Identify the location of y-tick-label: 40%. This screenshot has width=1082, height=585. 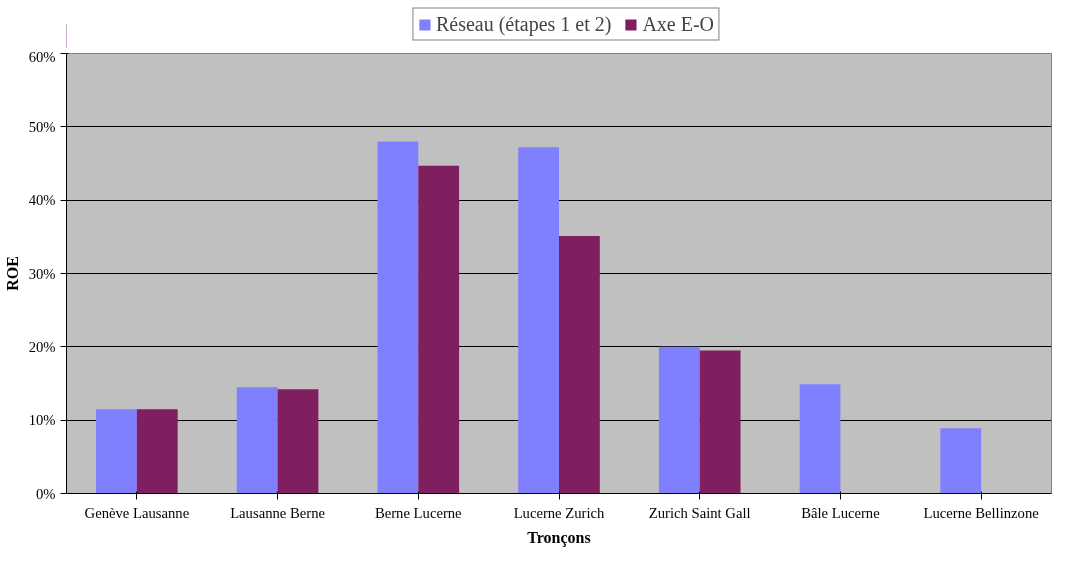
(42, 200).